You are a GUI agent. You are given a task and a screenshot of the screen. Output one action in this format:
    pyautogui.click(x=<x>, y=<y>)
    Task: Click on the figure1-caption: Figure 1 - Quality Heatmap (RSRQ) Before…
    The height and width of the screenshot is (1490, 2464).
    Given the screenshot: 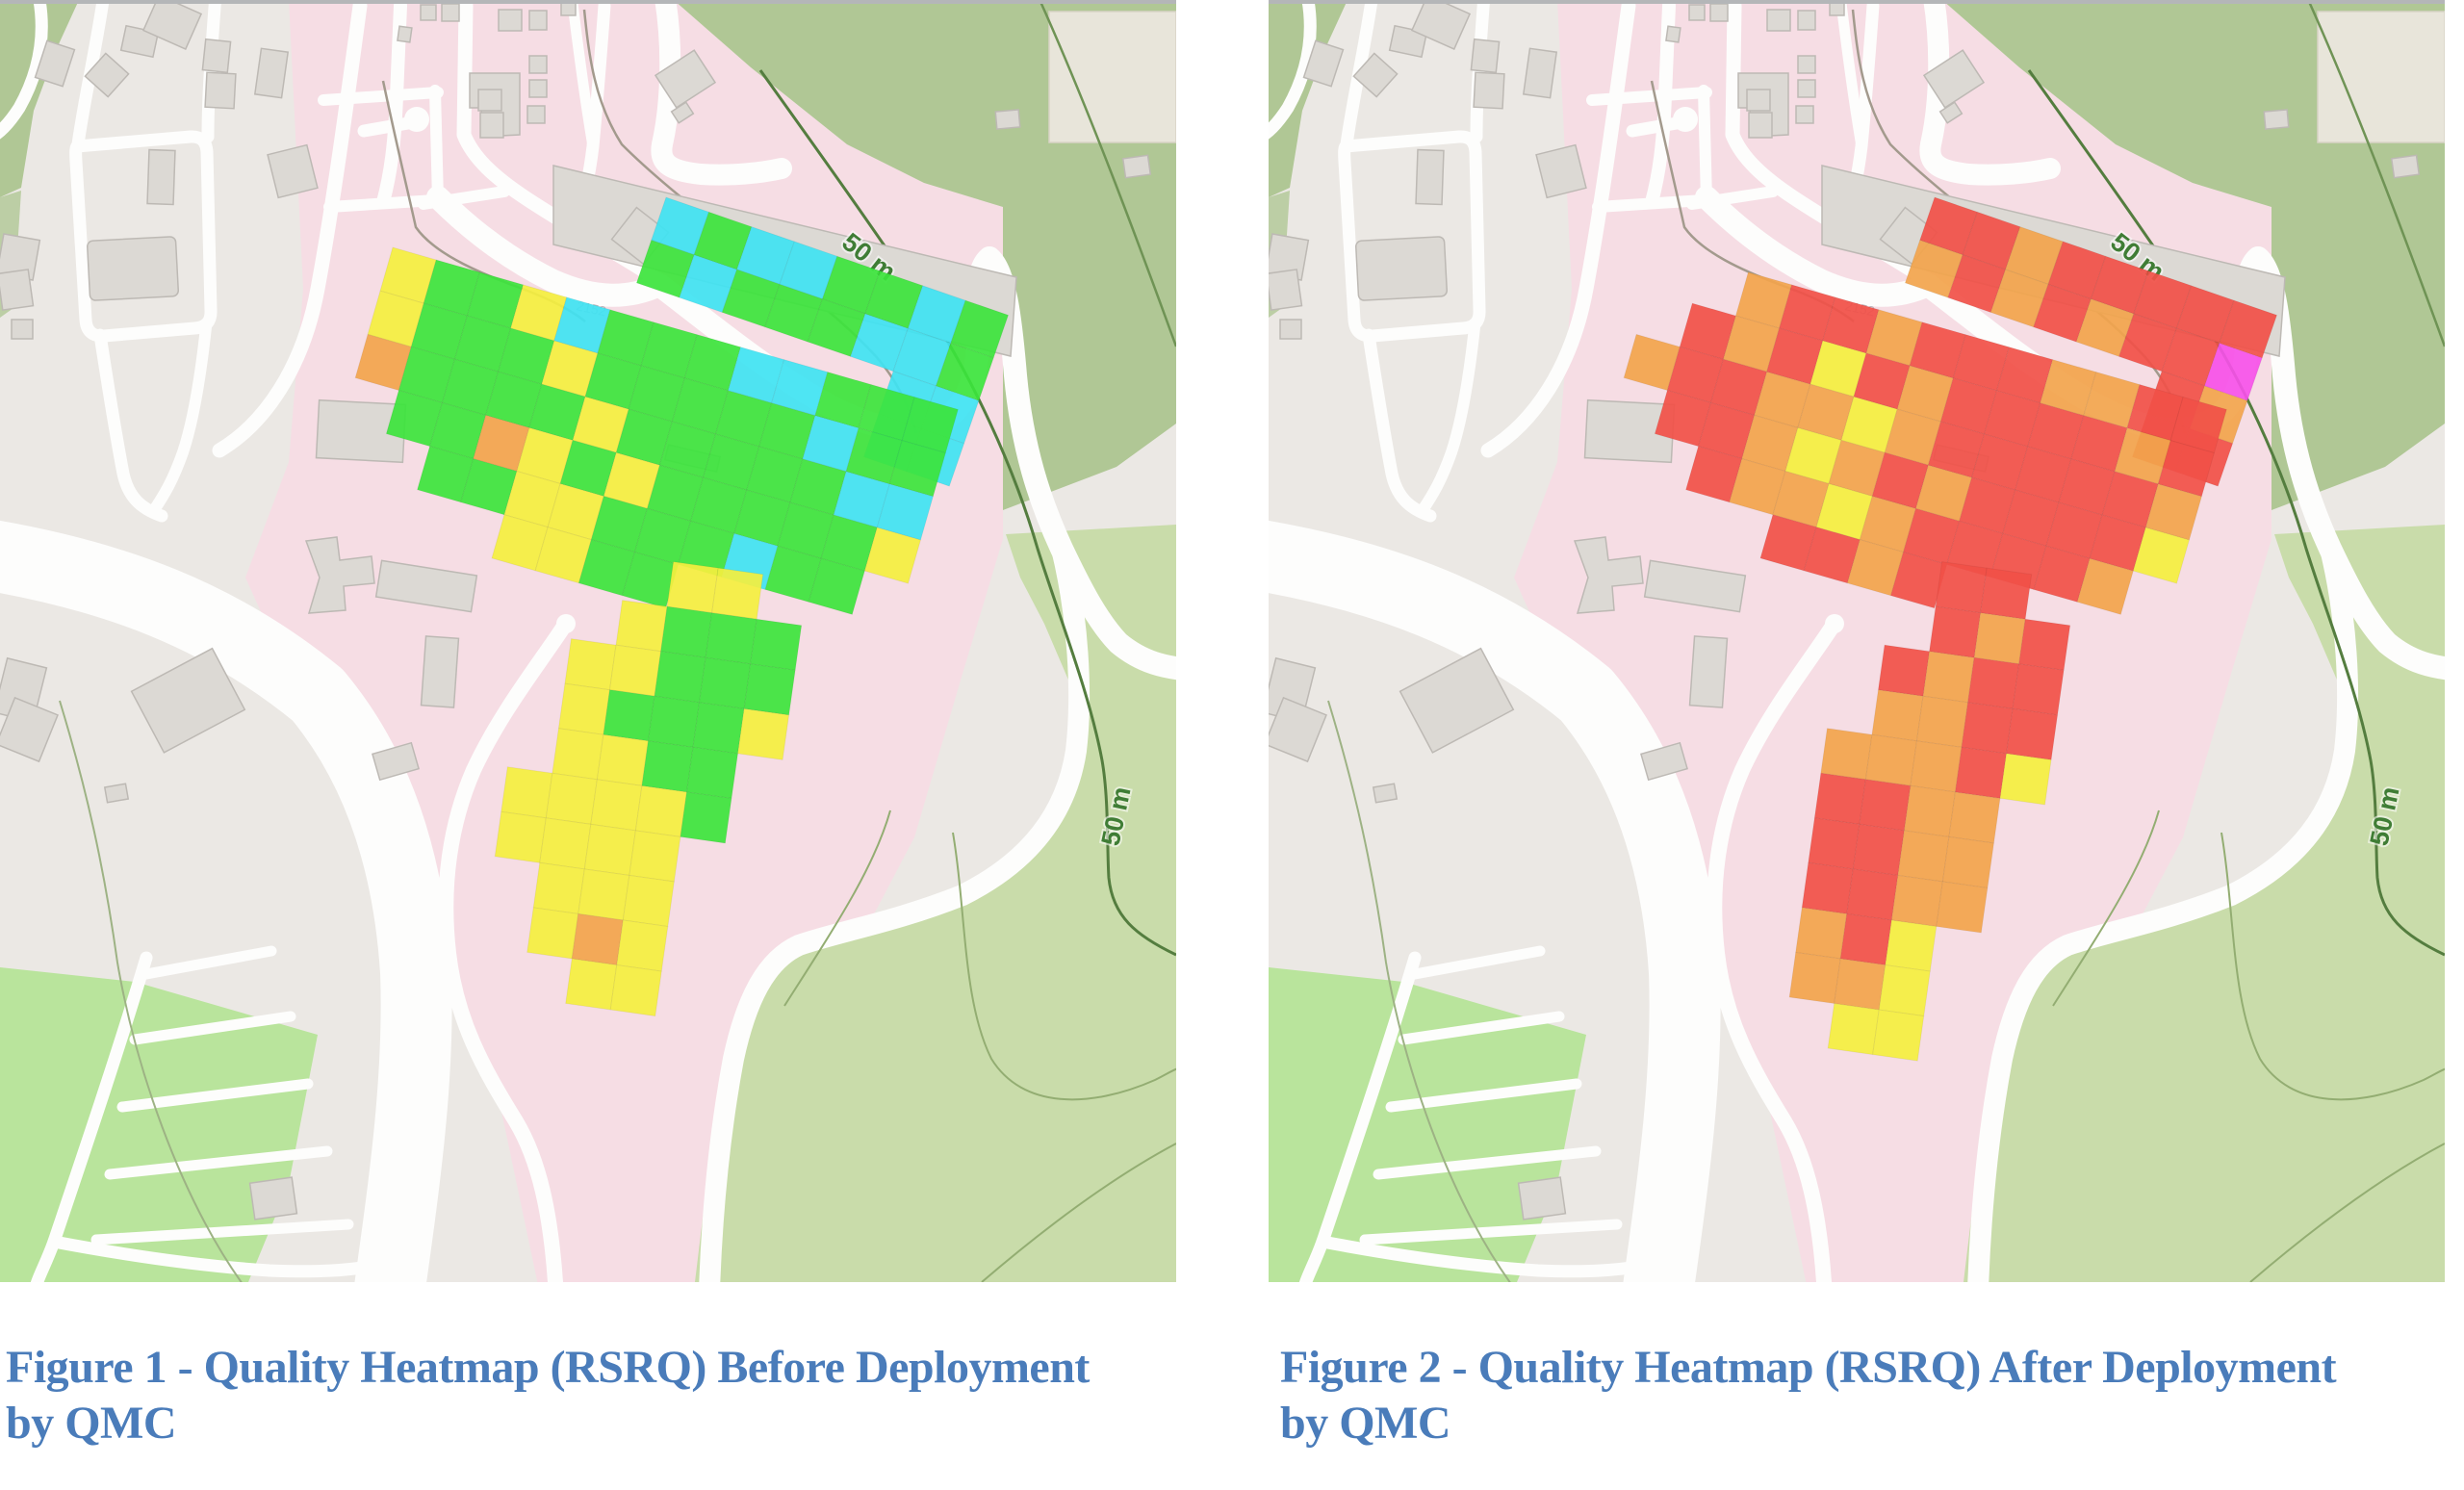 What is the action you would take?
    pyautogui.click(x=590, y=1395)
    